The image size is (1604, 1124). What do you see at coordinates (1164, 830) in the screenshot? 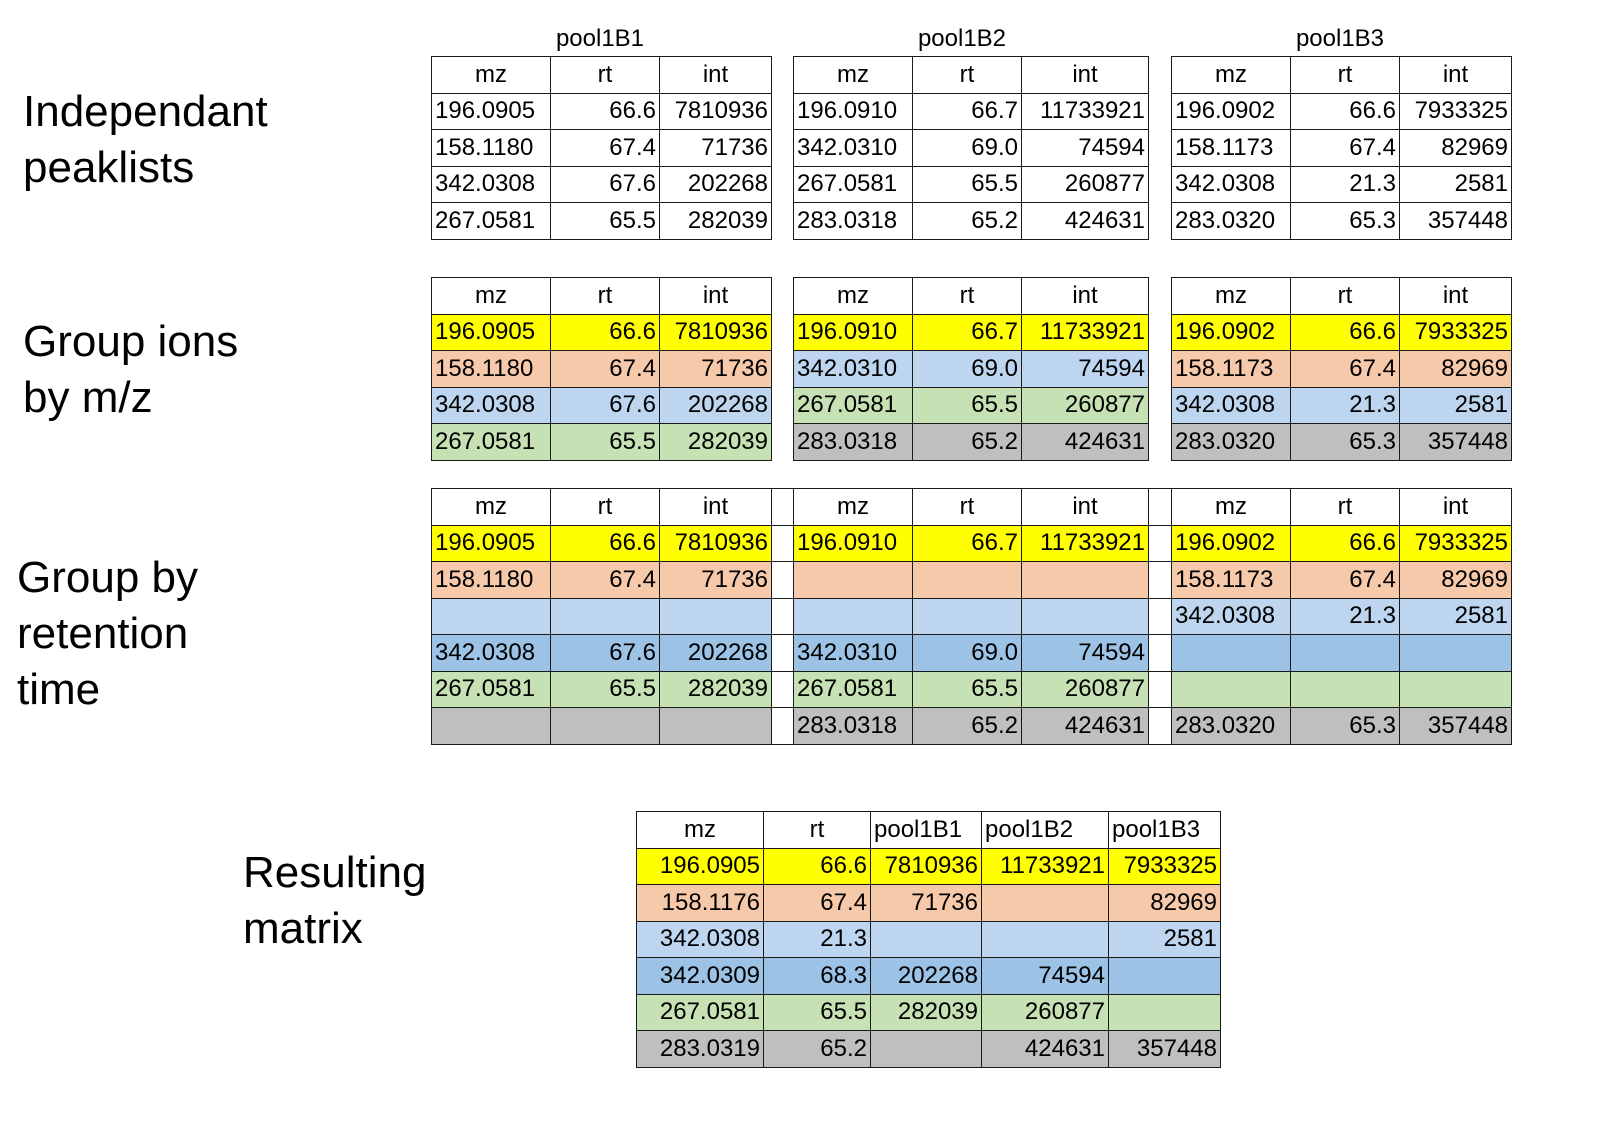
I see `header-cell-pool1B3: pool1B3` at bounding box center [1164, 830].